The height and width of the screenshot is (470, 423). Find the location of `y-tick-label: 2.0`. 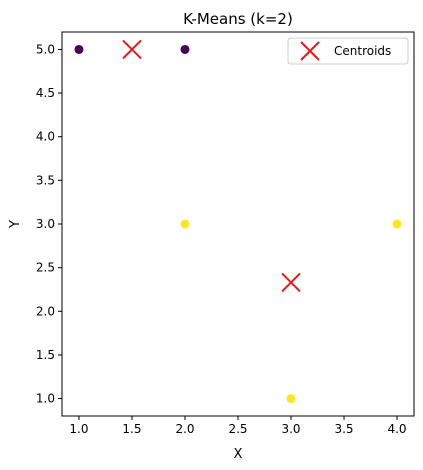

y-tick-label: 2.0 is located at coordinates (45, 311).